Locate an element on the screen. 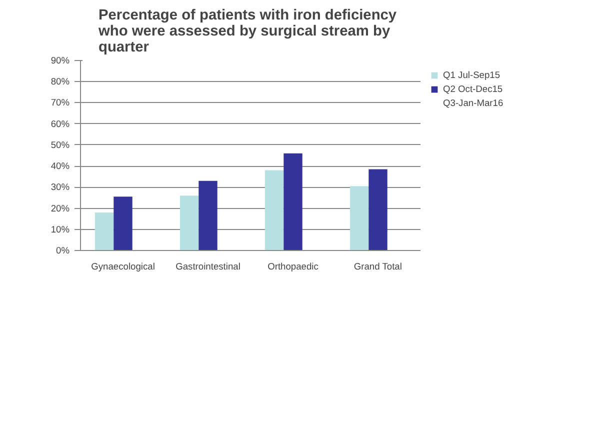  y-tick-label: 20% is located at coordinates (60, 208).